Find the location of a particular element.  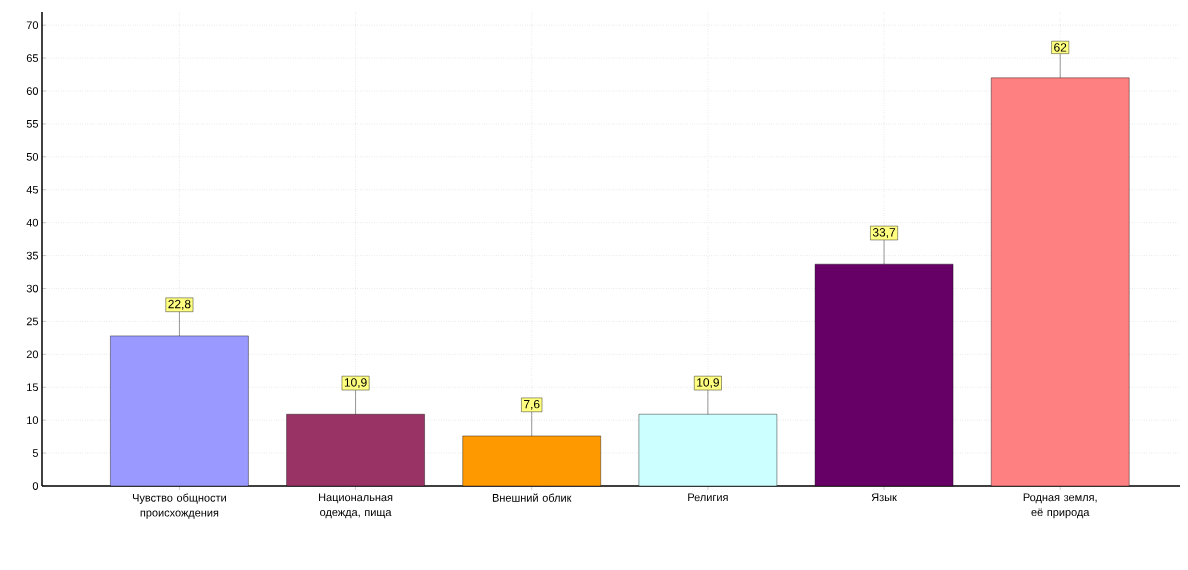

data-label: 22,8 is located at coordinates (179, 304).